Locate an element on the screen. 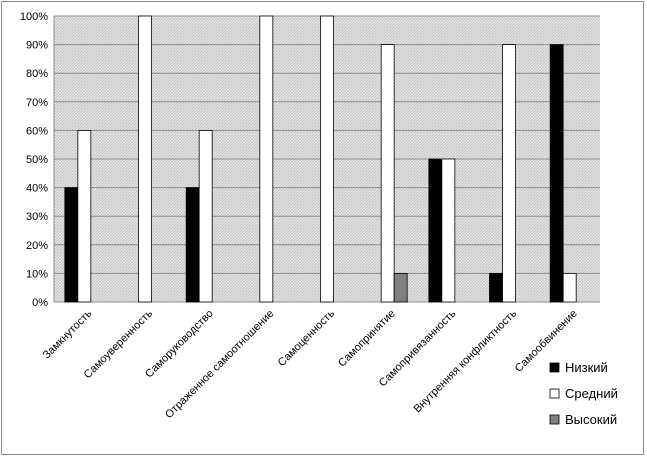  y-tick-label: 60% is located at coordinates (37, 131).